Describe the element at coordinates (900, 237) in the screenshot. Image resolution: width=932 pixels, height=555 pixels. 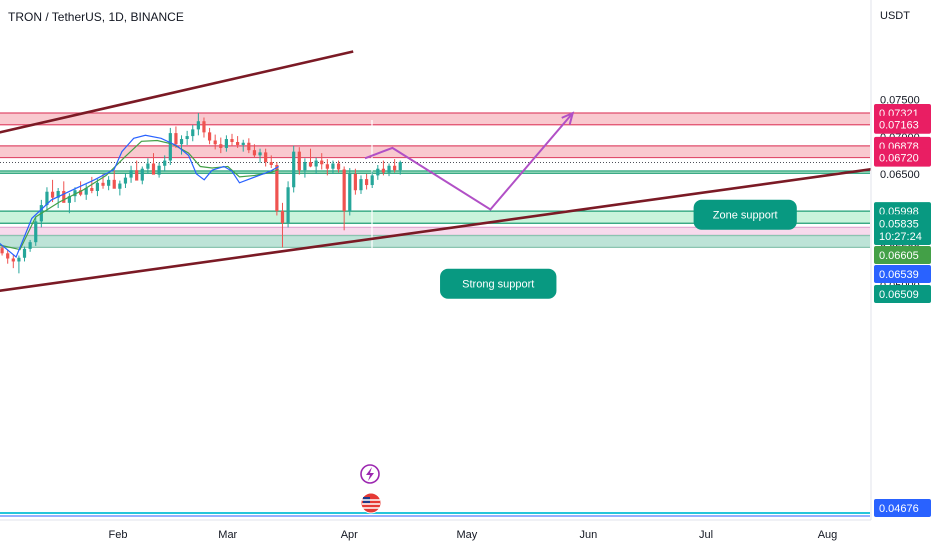
I see `price-label-text: 10:27:24` at that location.